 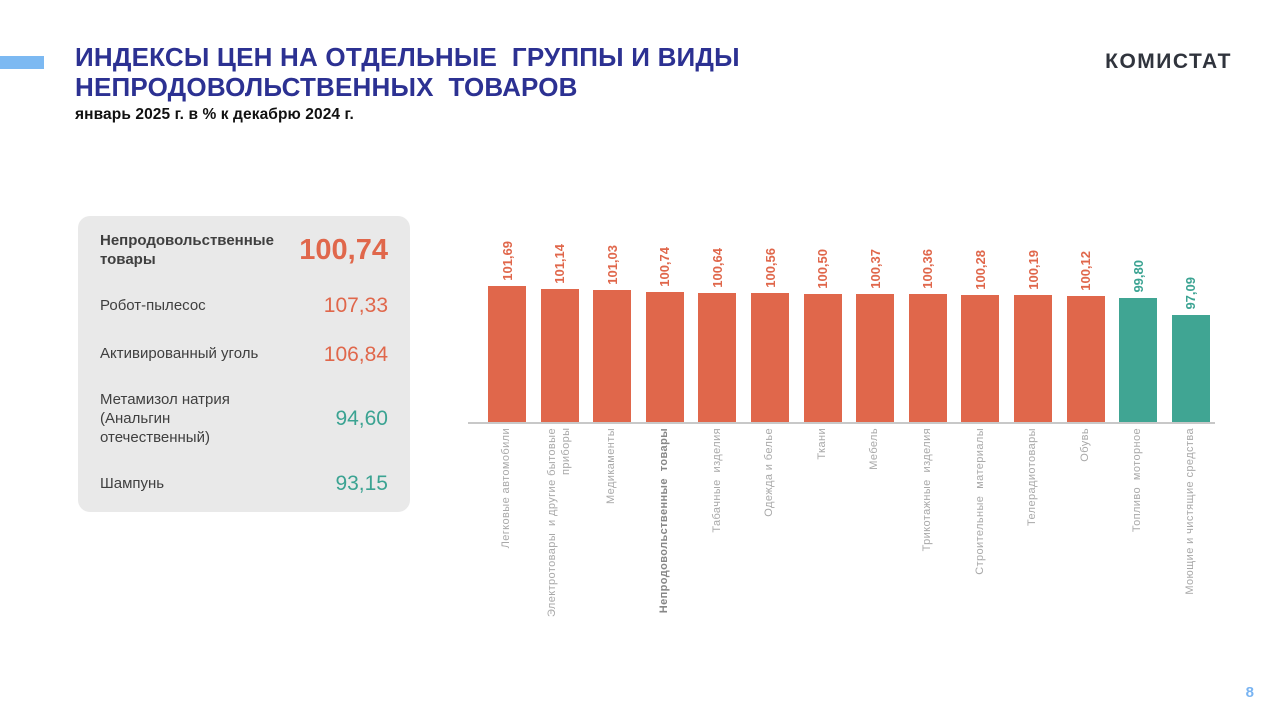 What do you see at coordinates (187, 250) in the screenshot?
I see `panel-row-label: Непродовольственные товары` at bounding box center [187, 250].